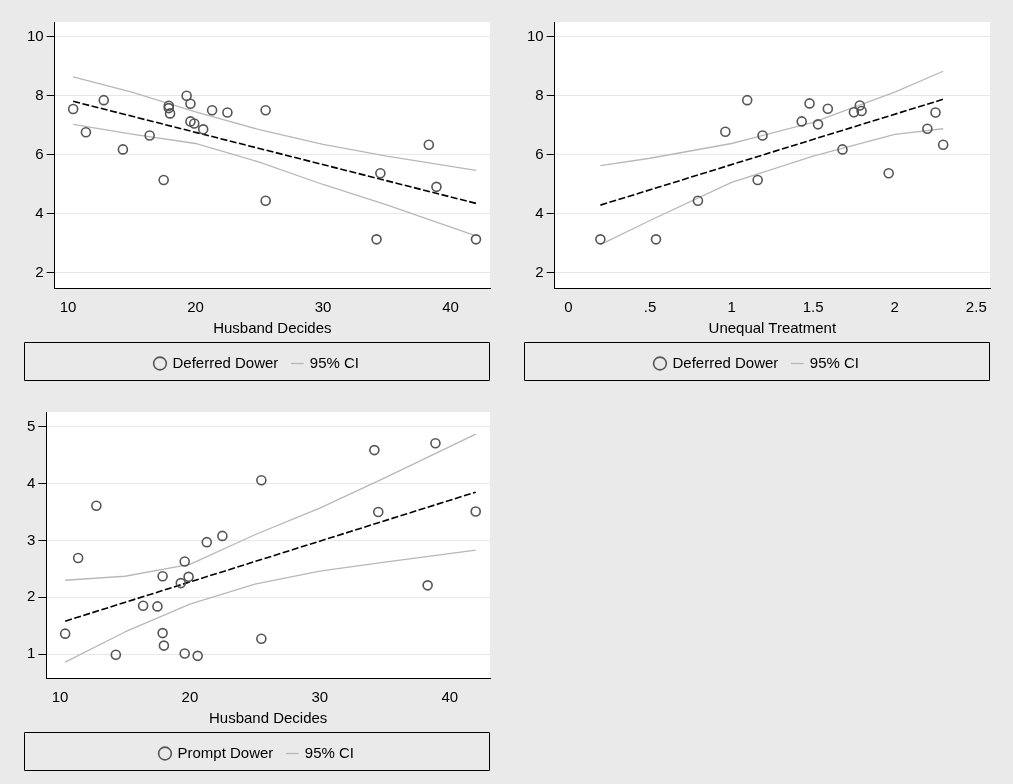 This screenshot has width=1013, height=784. I want to click on x-tick-label: 0, so click(568, 307).